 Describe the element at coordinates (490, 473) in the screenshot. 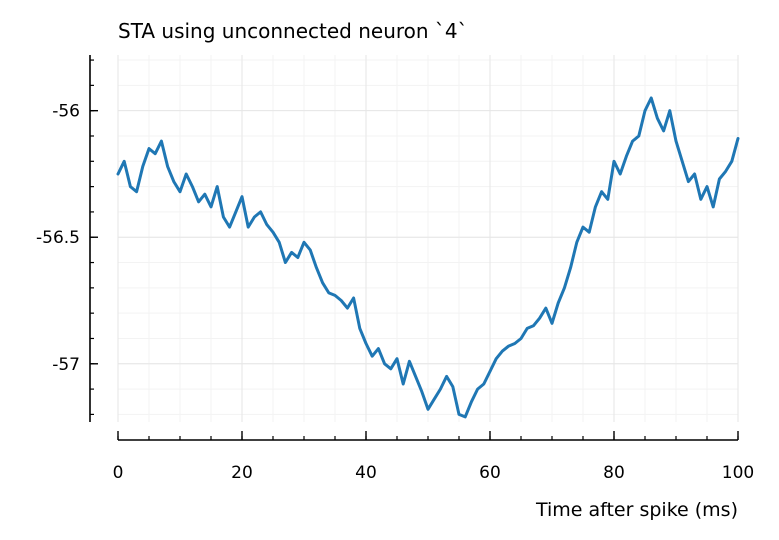

I see `x-tick-label: 60` at that location.